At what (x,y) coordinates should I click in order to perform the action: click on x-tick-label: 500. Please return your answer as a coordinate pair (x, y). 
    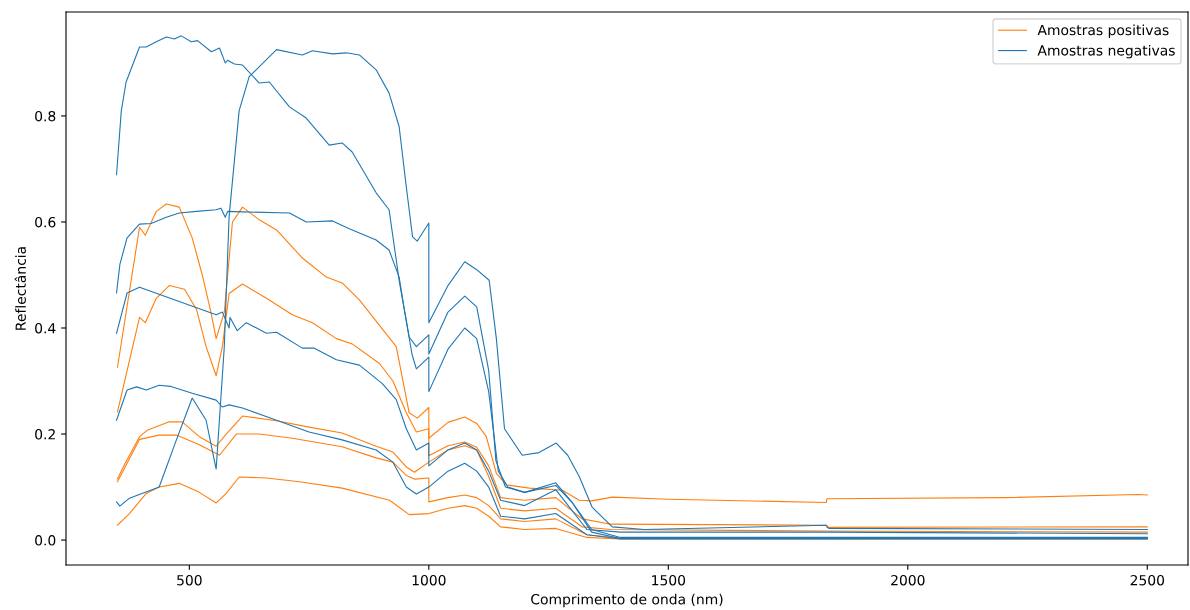
    Looking at the image, I should click on (189, 580).